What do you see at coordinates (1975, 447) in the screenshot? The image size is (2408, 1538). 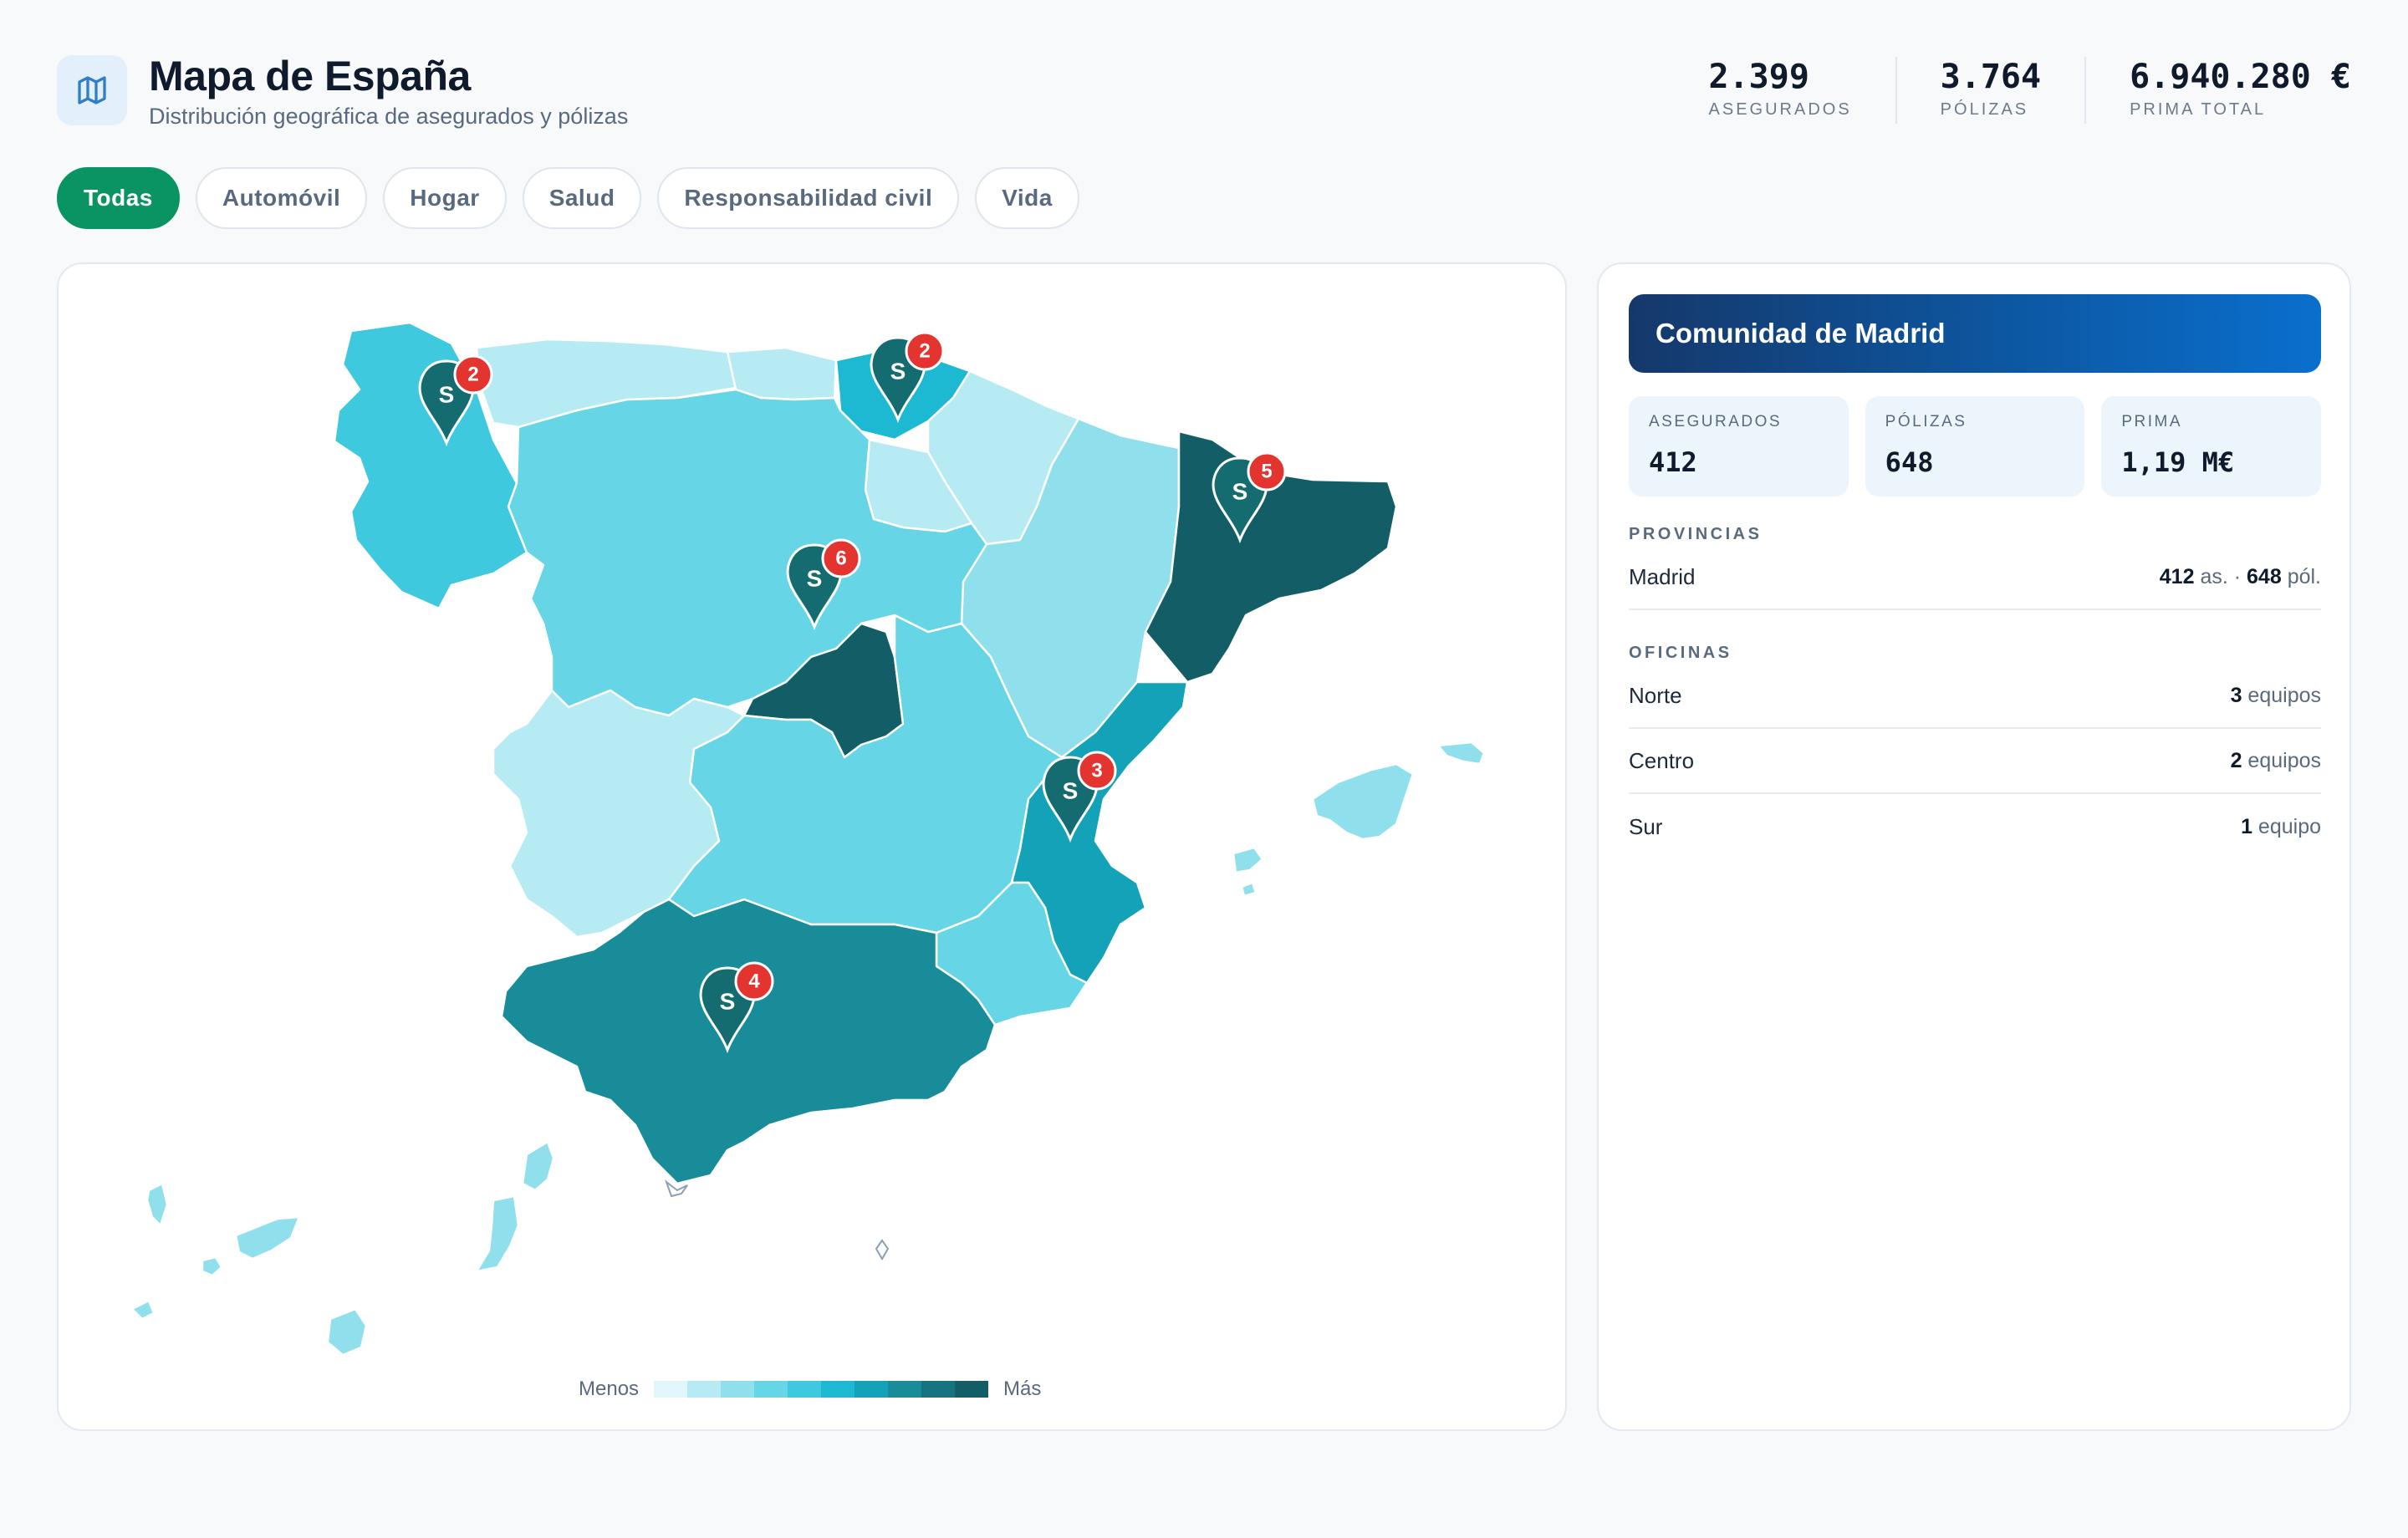 I see `stat-polizas: PÓLIZAS 648` at bounding box center [1975, 447].